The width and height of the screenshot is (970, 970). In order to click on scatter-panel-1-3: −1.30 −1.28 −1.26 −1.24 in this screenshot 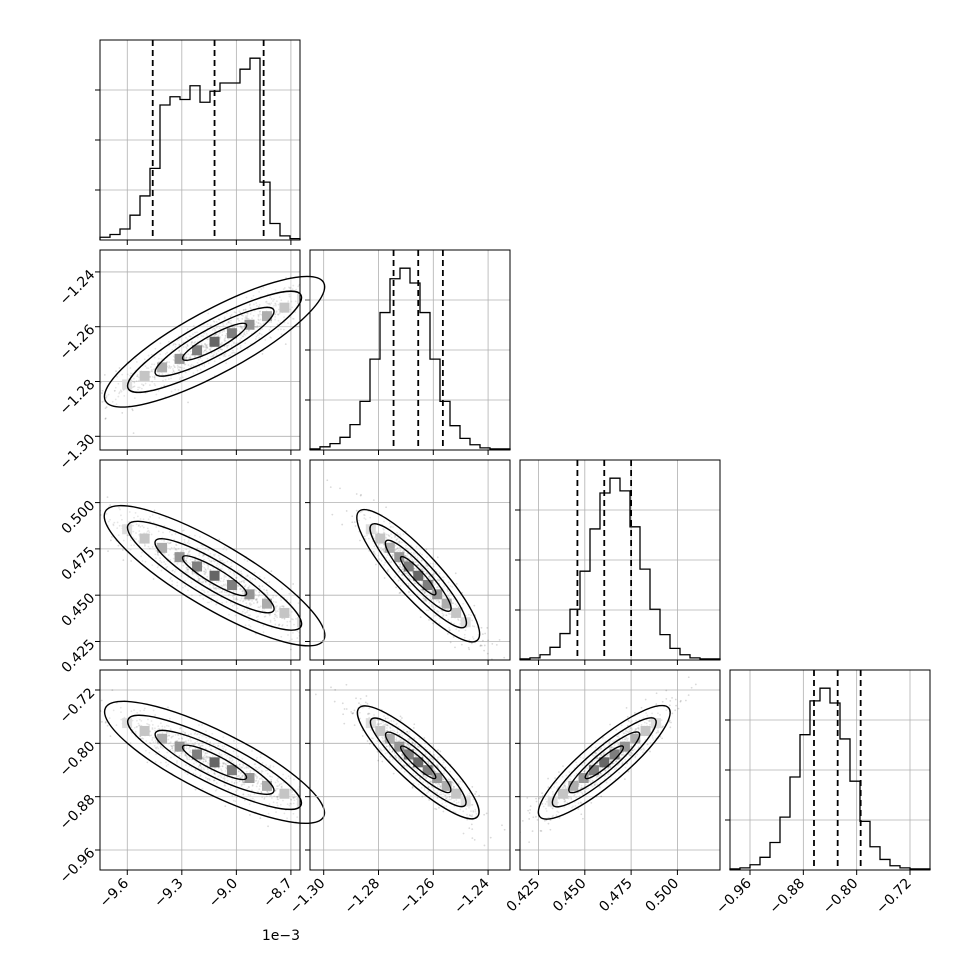, I will do `click(399, 793)`.